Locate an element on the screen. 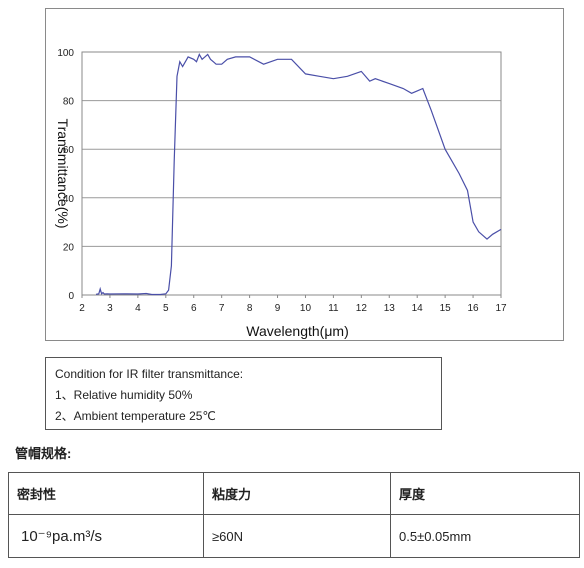 The height and width of the screenshot is (568, 584). table-header-row: 密封性 粘度力 厚度 is located at coordinates (294, 493).